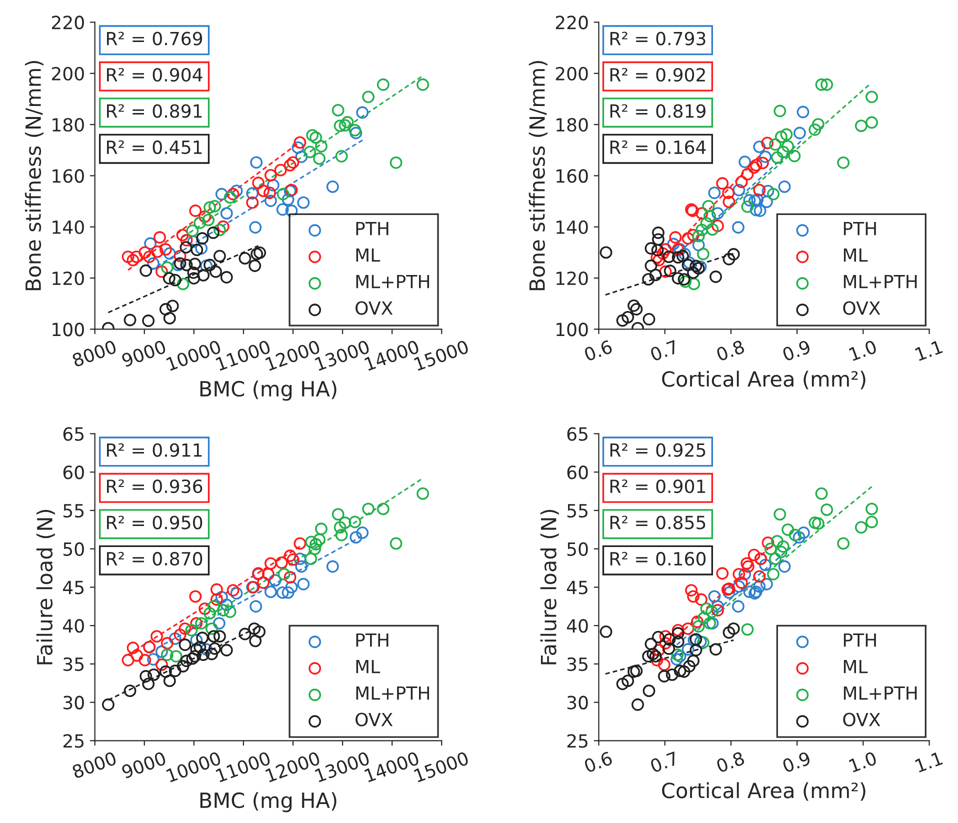 The image size is (958, 823). I want to click on annotation: R² = 0.925, so click(658, 450).